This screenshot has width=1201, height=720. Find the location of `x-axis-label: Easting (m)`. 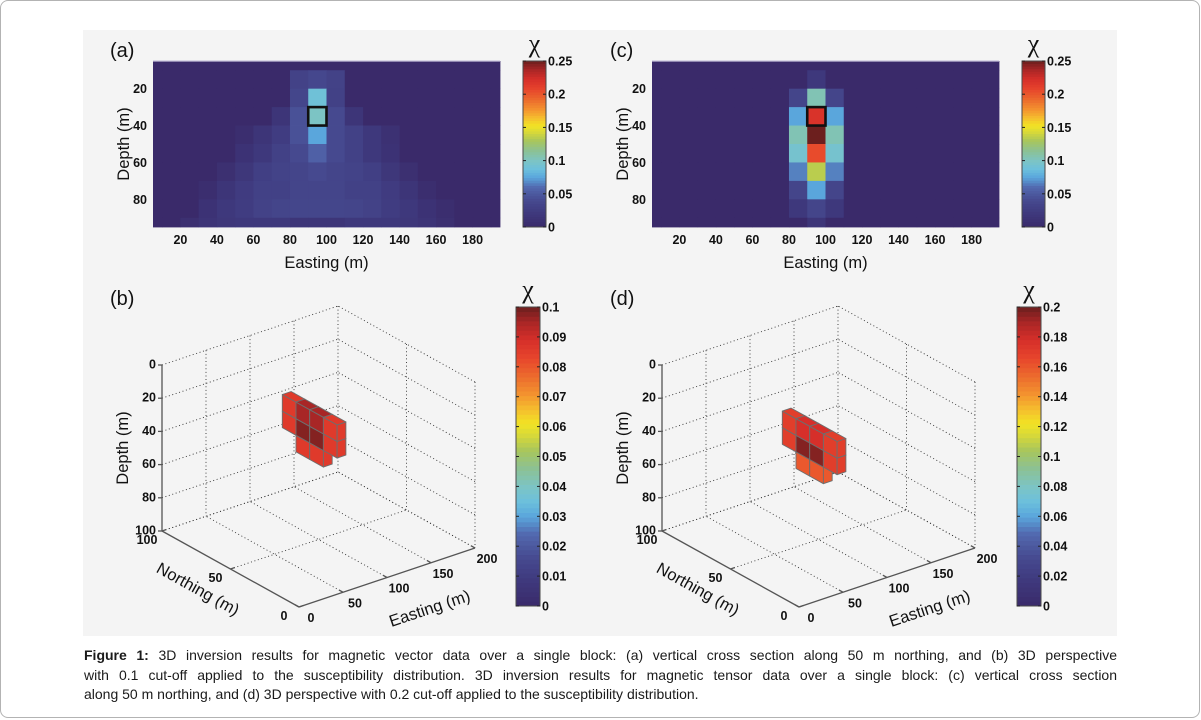

x-axis-label: Easting (m) is located at coordinates (326, 263).